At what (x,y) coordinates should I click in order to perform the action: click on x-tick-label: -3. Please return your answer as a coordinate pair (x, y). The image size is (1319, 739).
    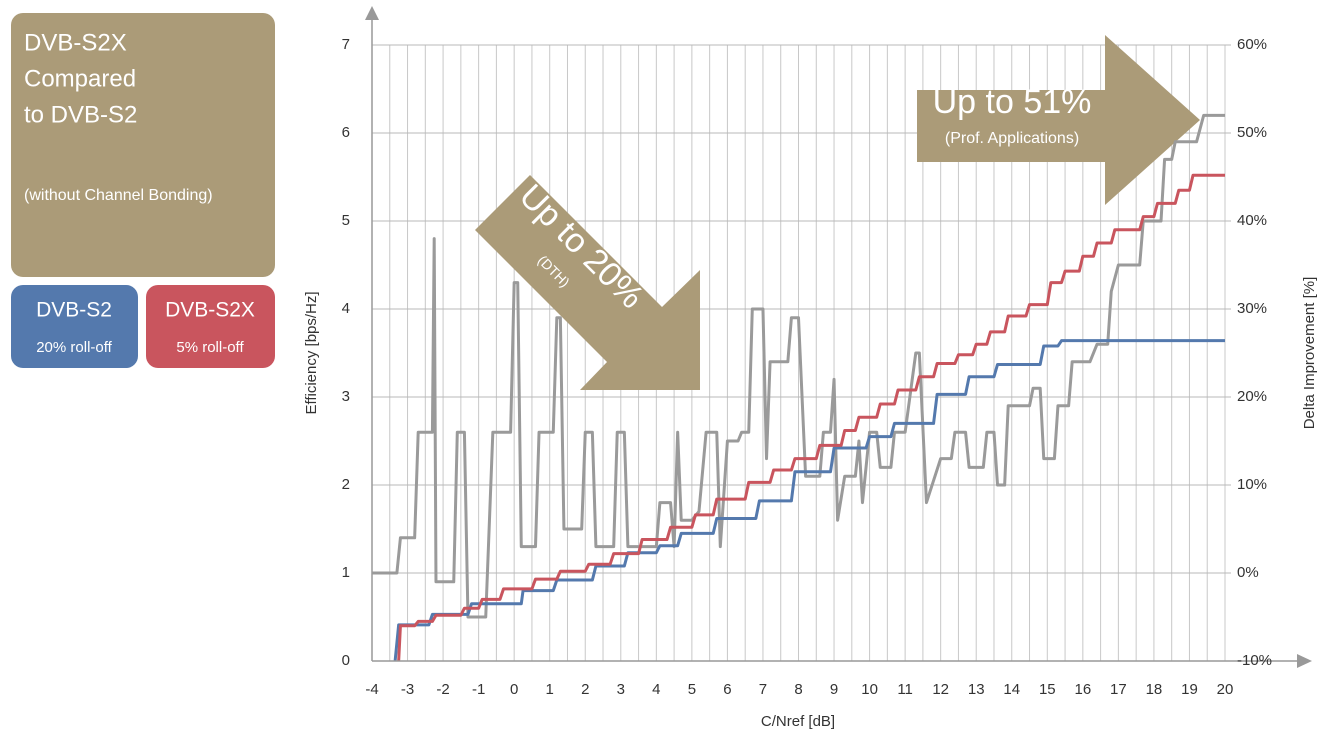
    Looking at the image, I should click on (407, 689).